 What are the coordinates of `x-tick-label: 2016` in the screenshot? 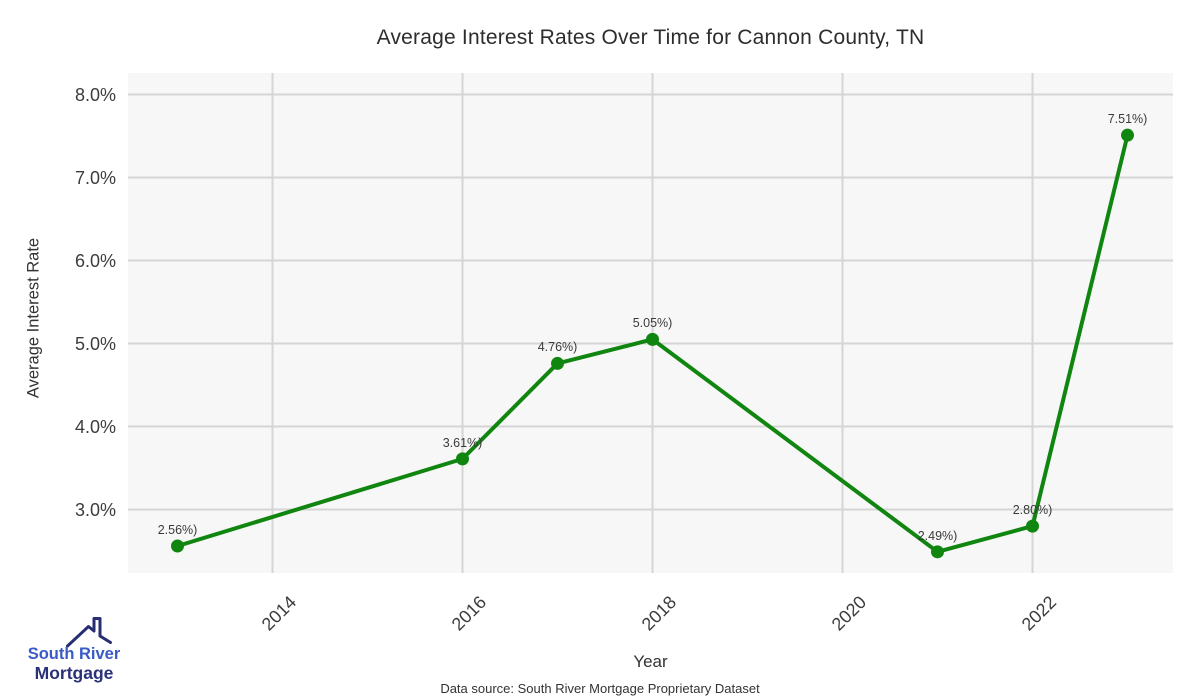 It's located at (469, 613).